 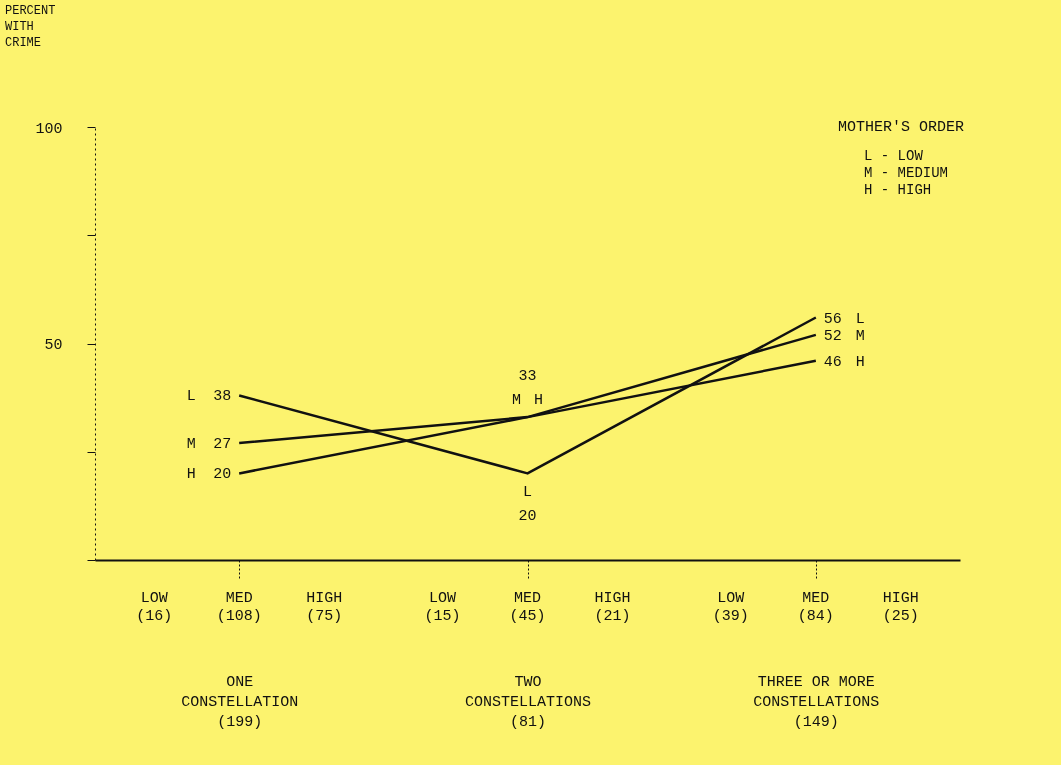 What do you see at coordinates (240, 702) in the screenshot?
I see `x-tick-label: ONE CONSTELLATION (199)` at bounding box center [240, 702].